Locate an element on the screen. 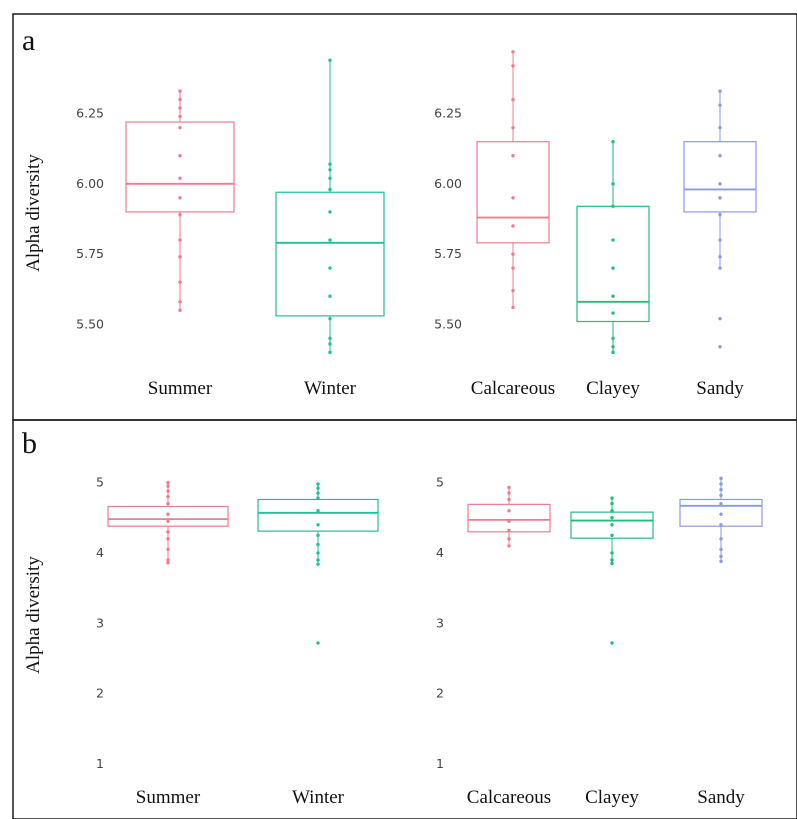 Image resolution: width=797 pixels, height=819 pixels. y-tick-label: 4 is located at coordinates (440, 552).